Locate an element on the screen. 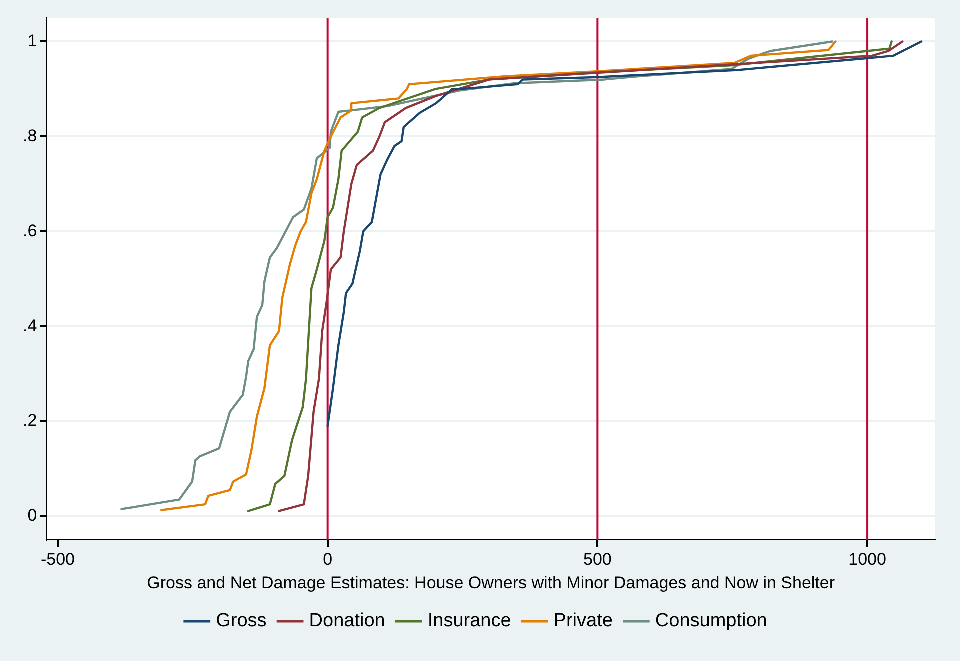 Image resolution: width=960 pixels, height=661 pixels. y-tick-label: .6 is located at coordinates (30, 230).